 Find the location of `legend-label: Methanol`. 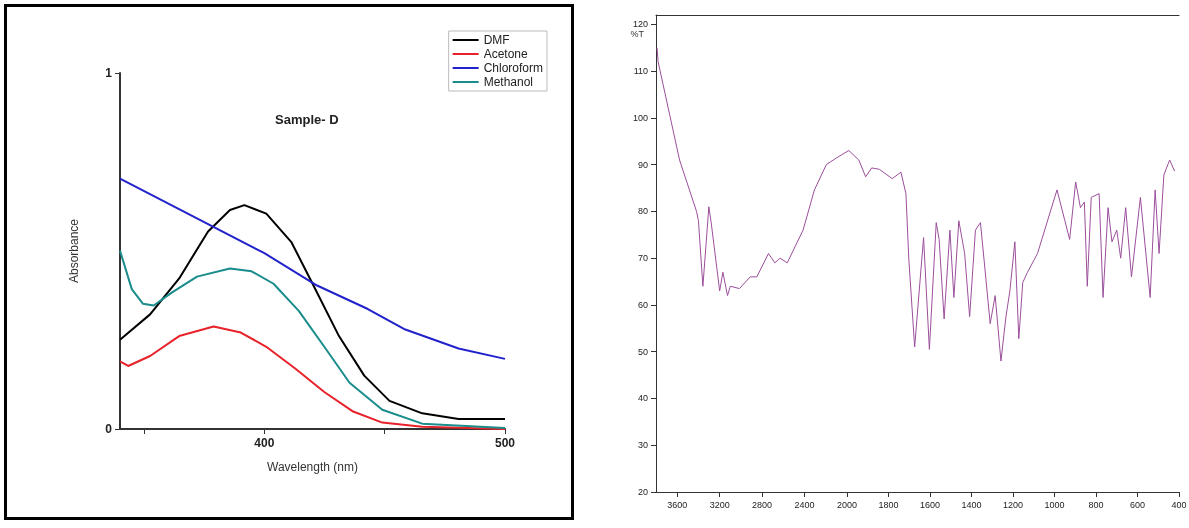

legend-label: Methanol is located at coordinates (508, 82).